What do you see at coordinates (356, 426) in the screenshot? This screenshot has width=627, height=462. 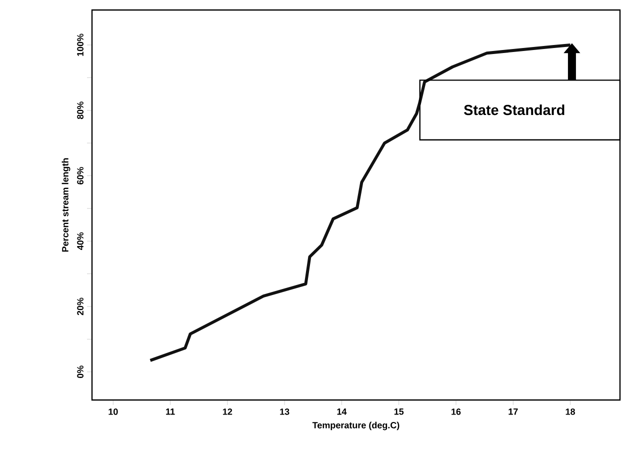 I see `x-axis-title: Temperature (deg.C)` at bounding box center [356, 426].